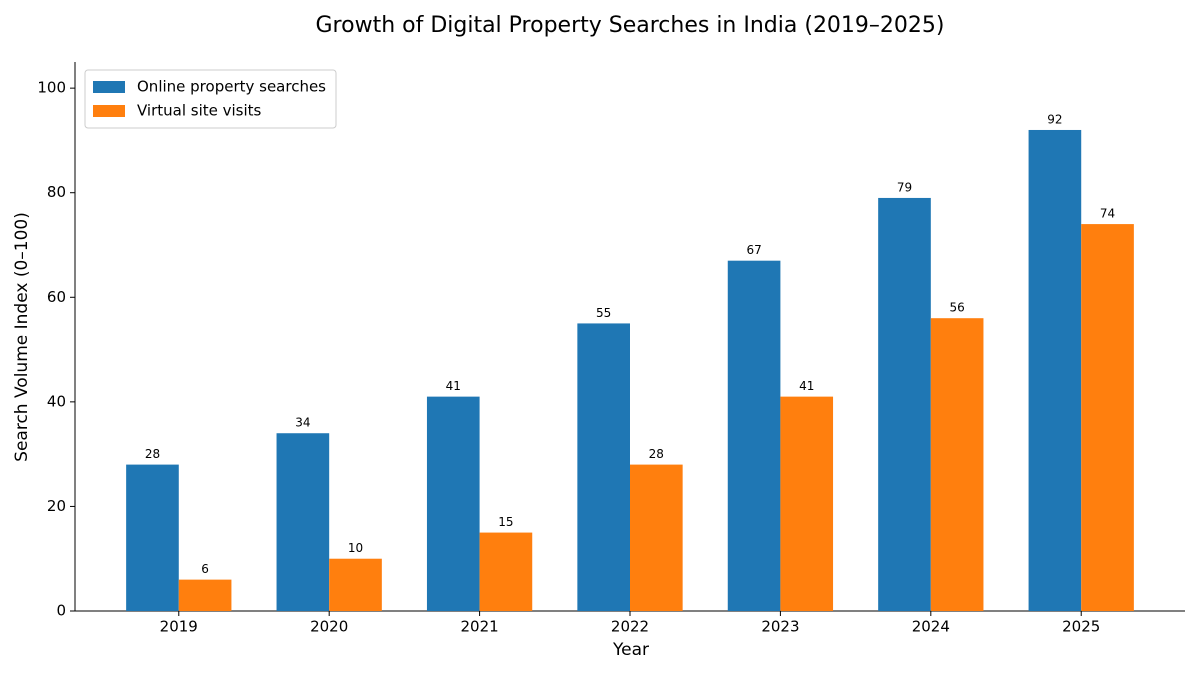  What do you see at coordinates (56, 297) in the screenshot?
I see `y-tick-label: 60` at bounding box center [56, 297].